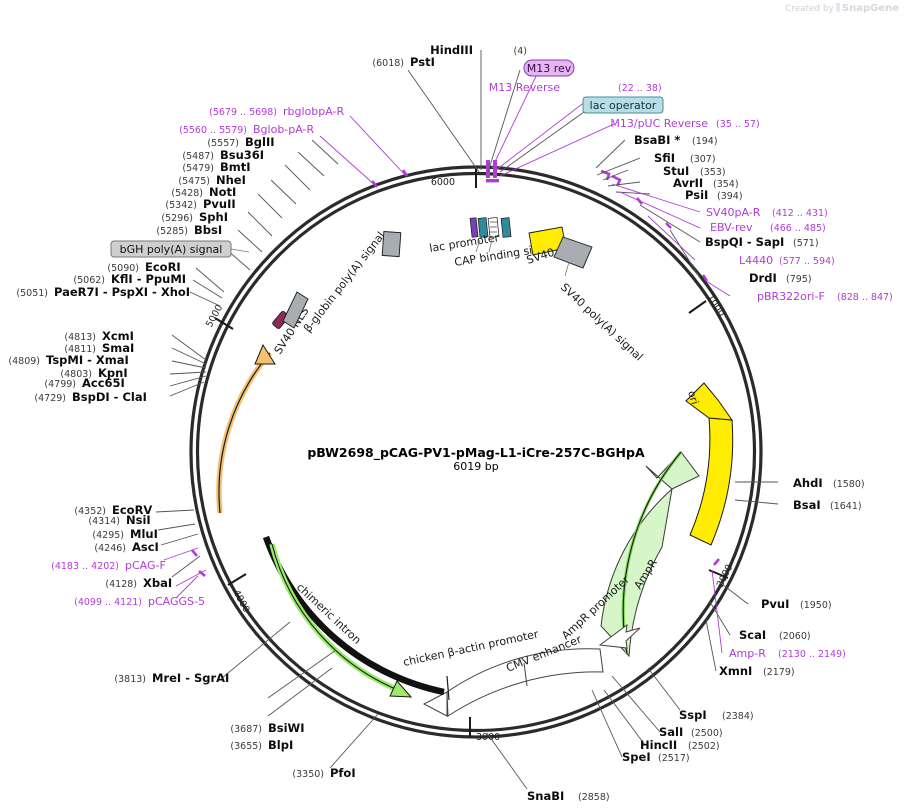  I want to click on primer-range-pcag-f: (4183 .. 4202), so click(85, 566).